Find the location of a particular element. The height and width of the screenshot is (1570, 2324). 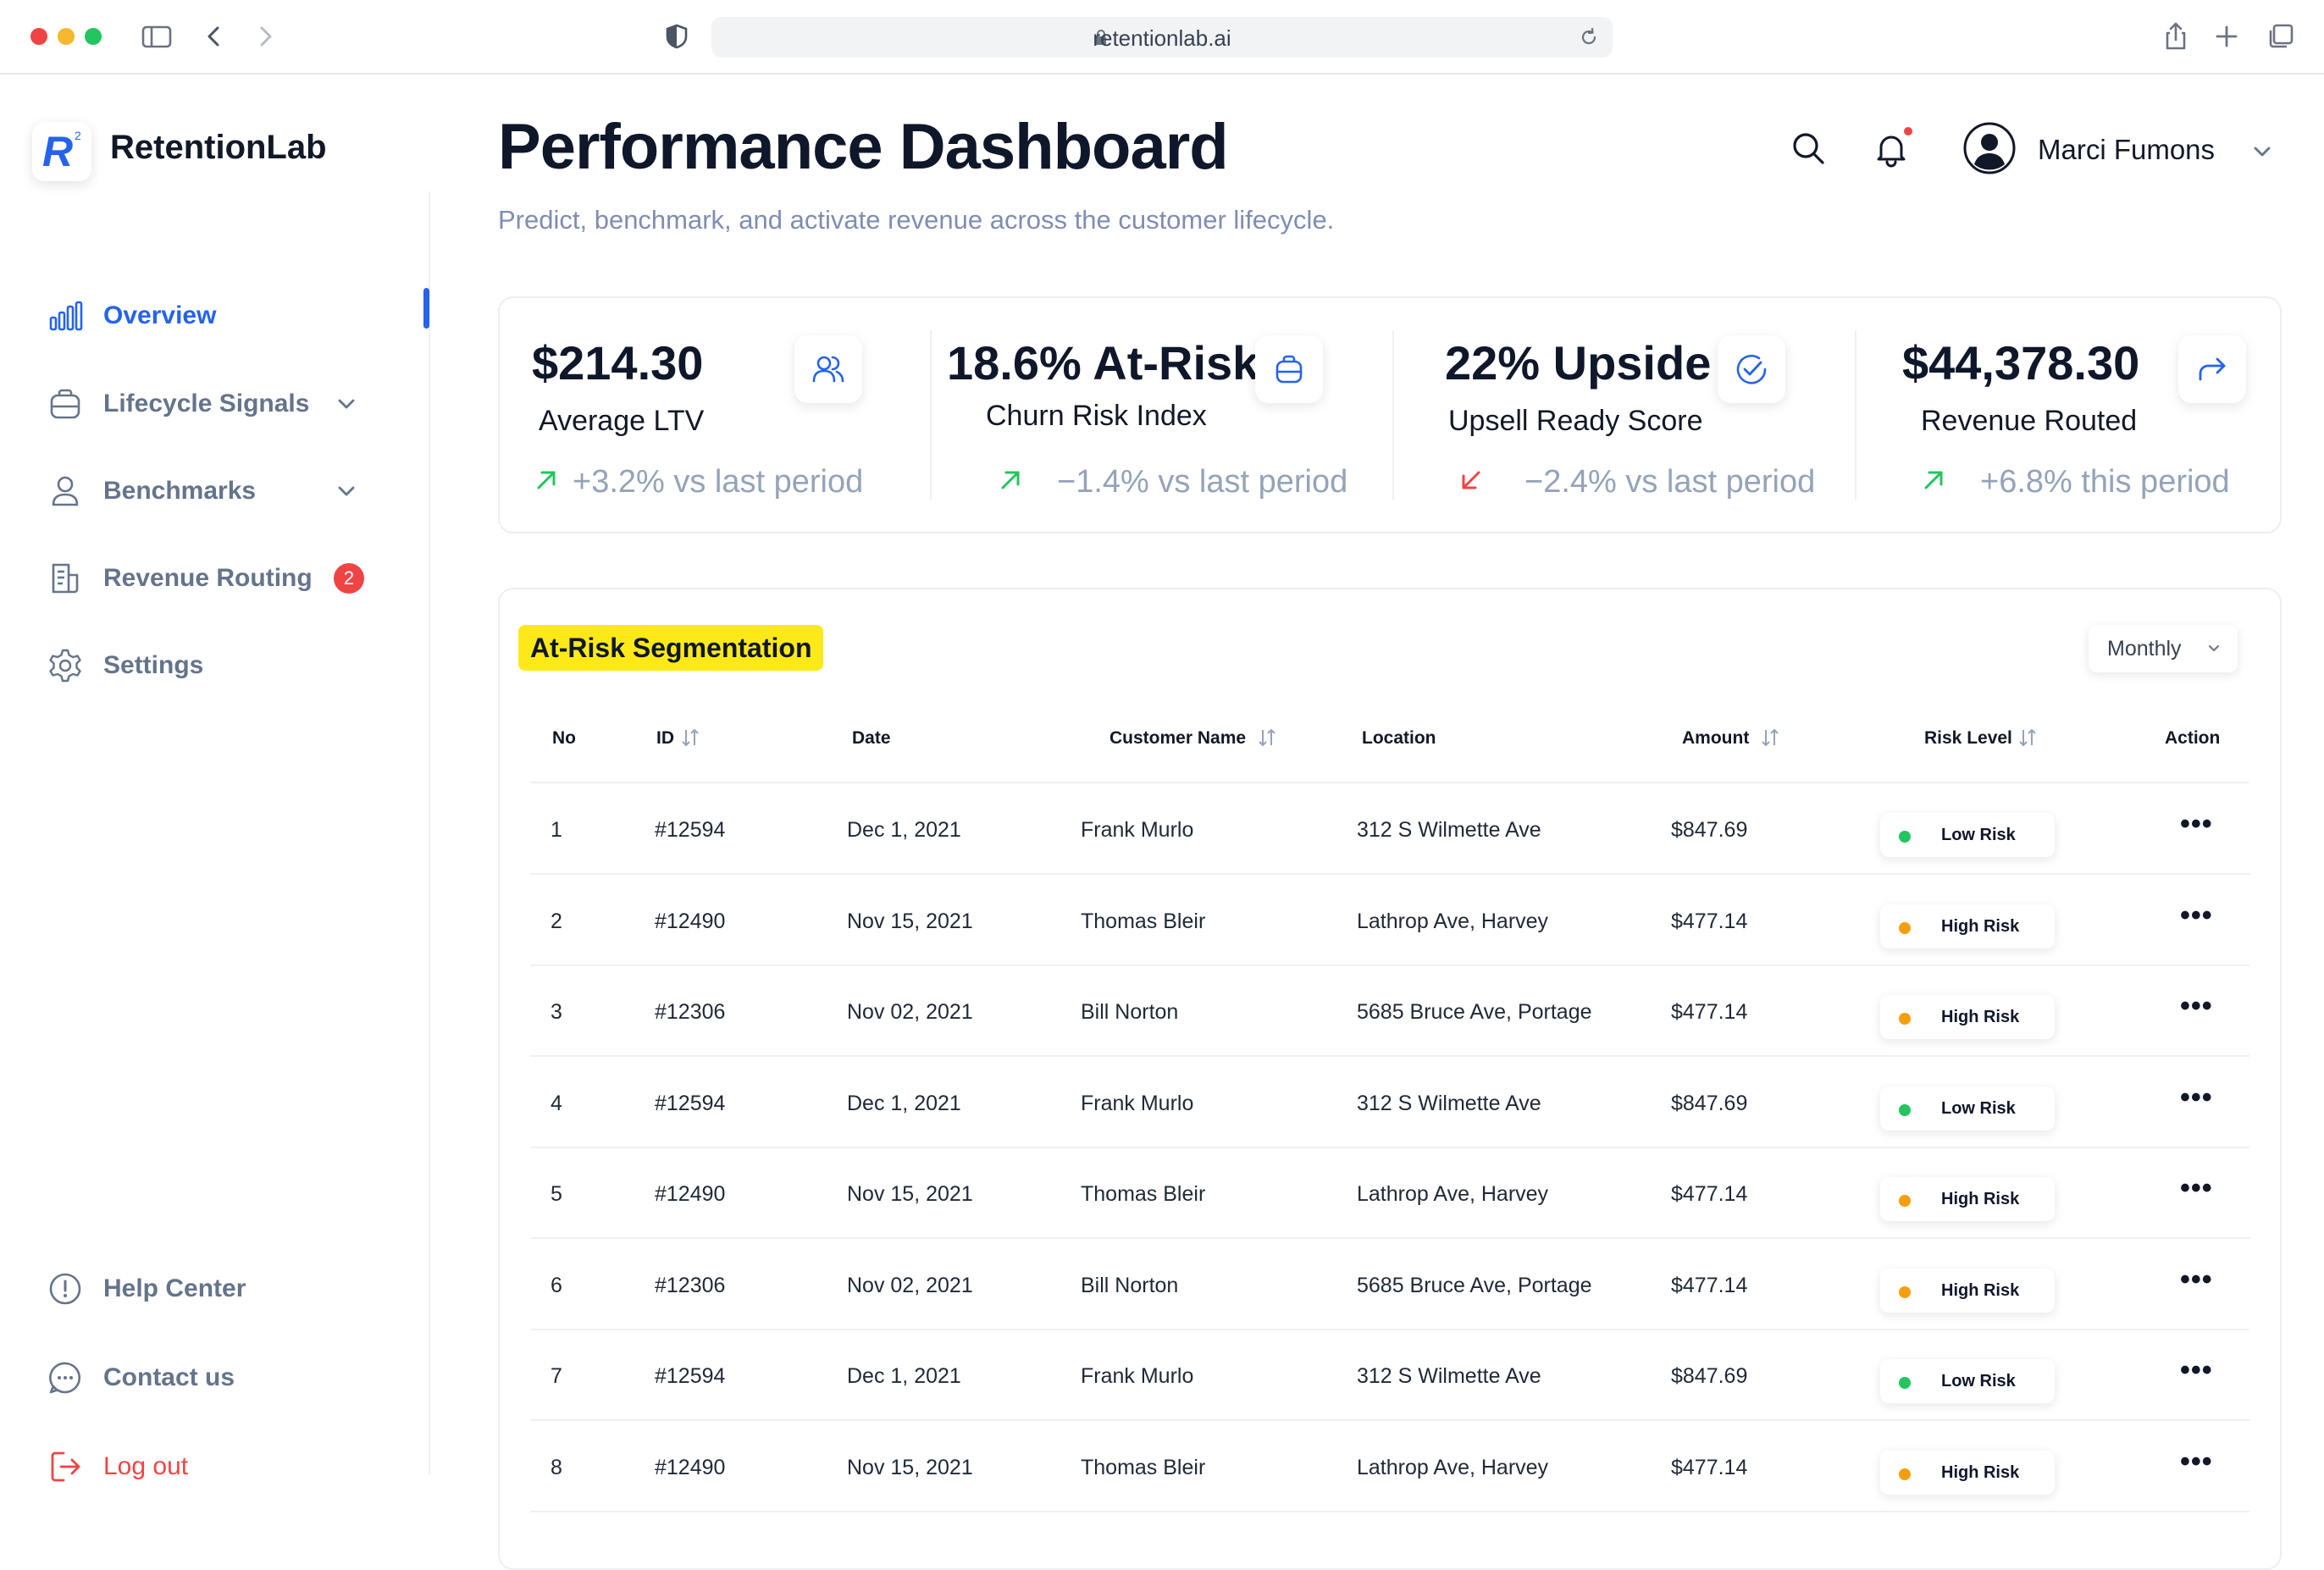

info-icon is located at coordinates (65, 1289).